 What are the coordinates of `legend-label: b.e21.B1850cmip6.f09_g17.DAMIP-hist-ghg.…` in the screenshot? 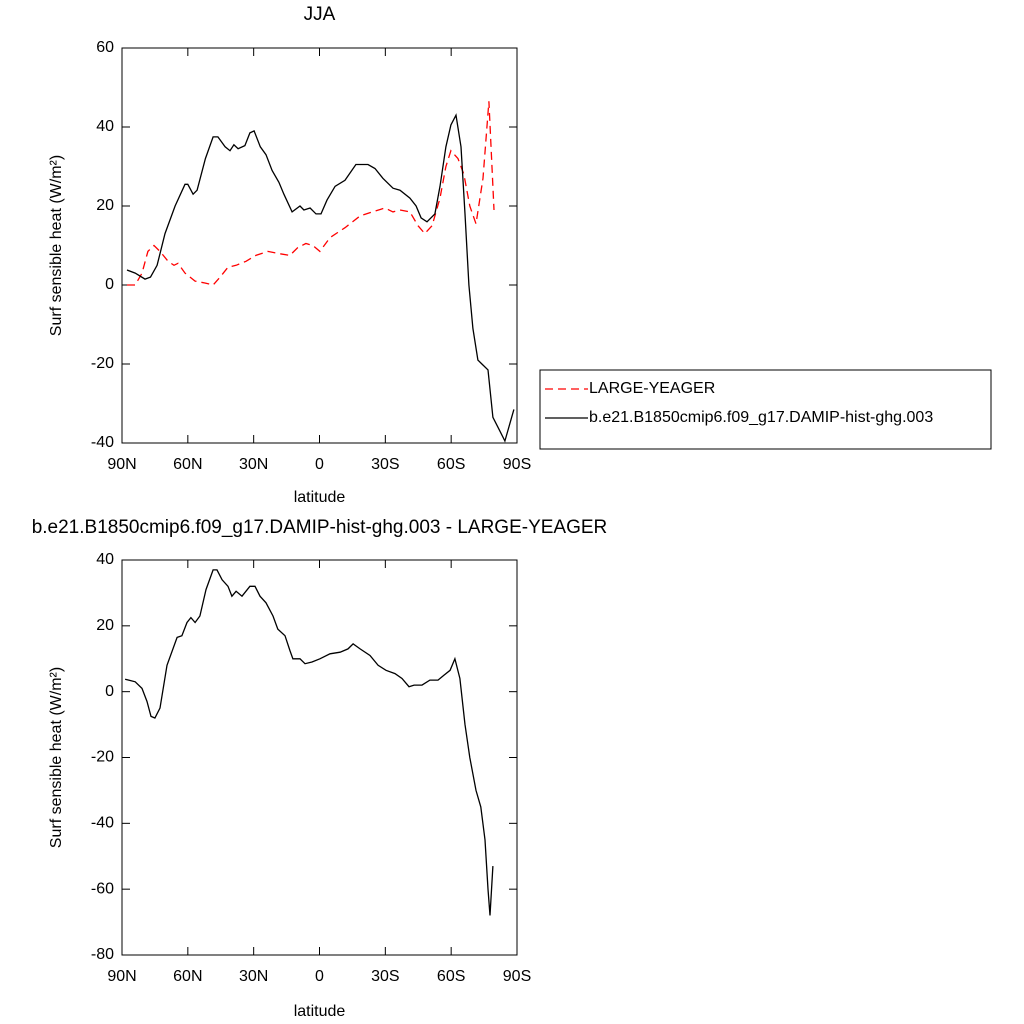 It's located at (761, 417).